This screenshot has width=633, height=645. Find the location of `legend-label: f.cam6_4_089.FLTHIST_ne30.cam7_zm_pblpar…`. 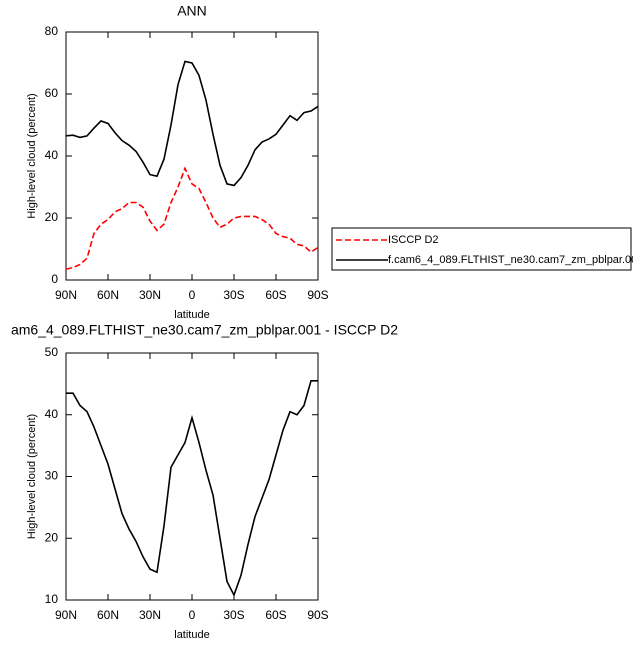

legend-label: f.cam6_4_089.FLTHIST_ne30.cam7_zm_pblpar… is located at coordinates (510, 260).